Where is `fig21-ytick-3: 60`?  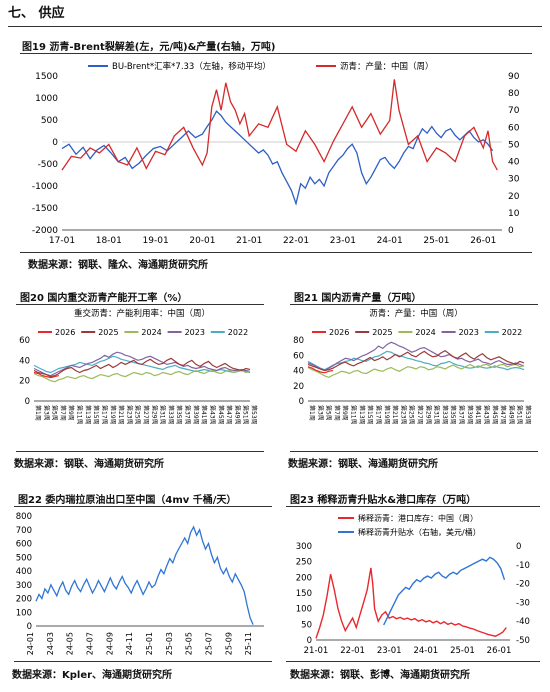 fig21-ytick-3: 60 is located at coordinates (298, 356).